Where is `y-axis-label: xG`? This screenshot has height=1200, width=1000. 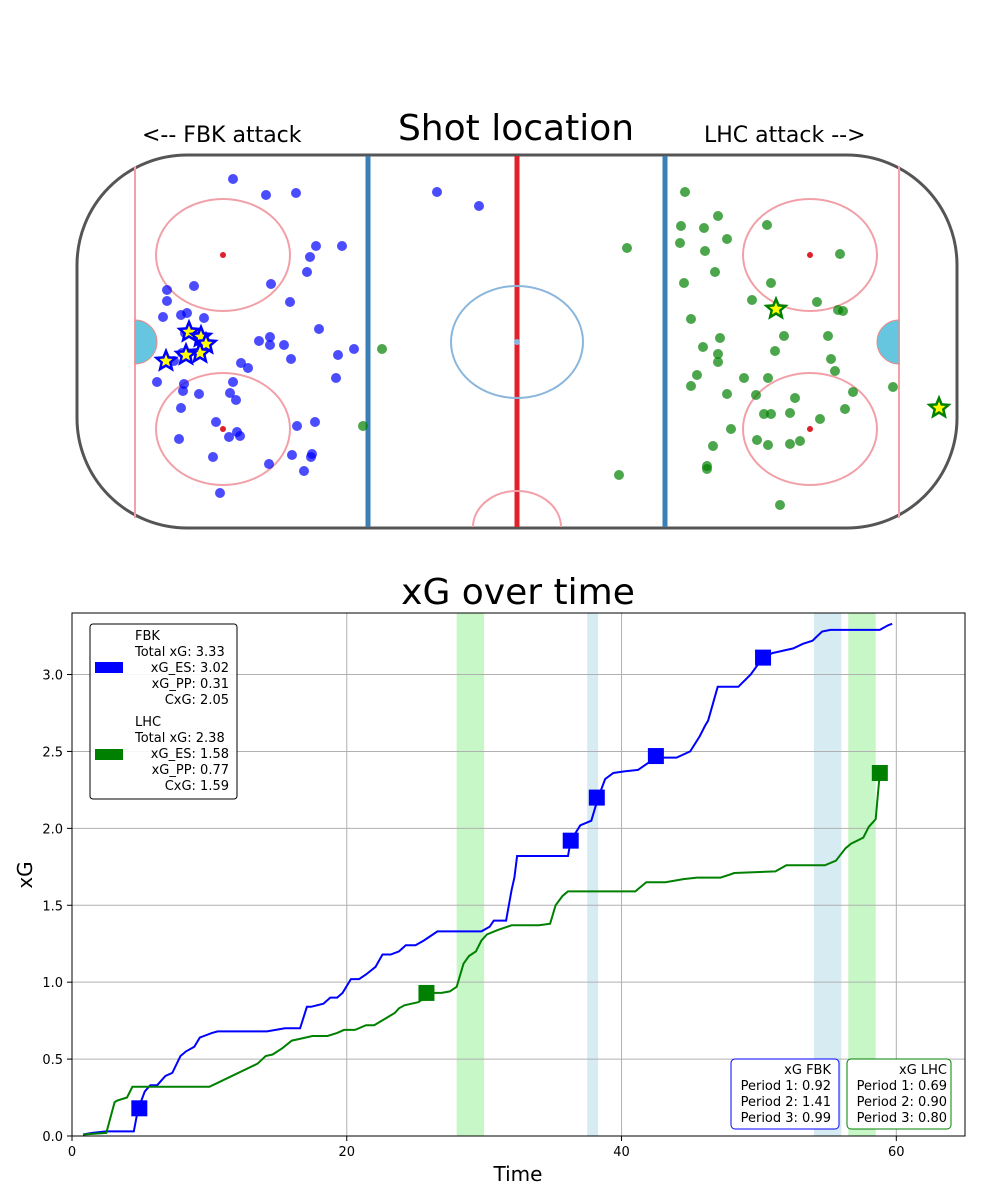
y-axis-label: xG is located at coordinates (25, 874).